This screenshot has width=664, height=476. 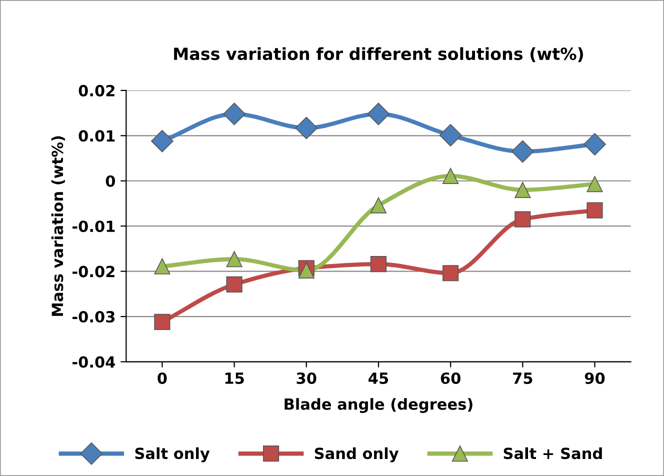 I want to click on x-axis-title: Blade angle (degrees), so click(x=378, y=405).